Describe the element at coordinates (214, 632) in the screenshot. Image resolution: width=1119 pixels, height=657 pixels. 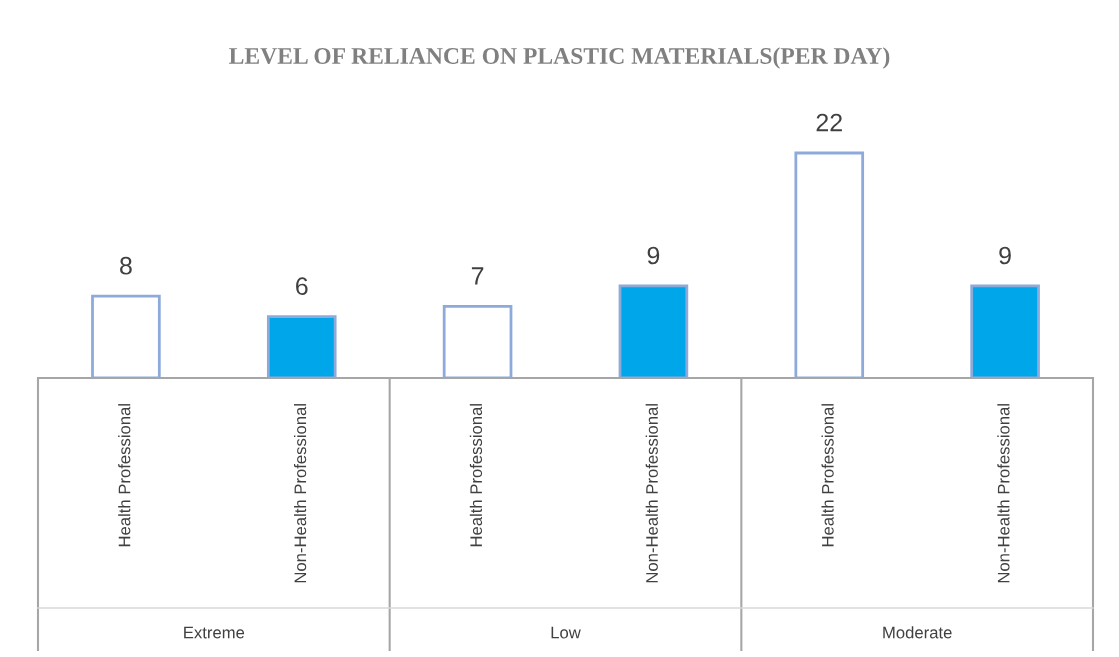
I see `text: Extreme` at that location.